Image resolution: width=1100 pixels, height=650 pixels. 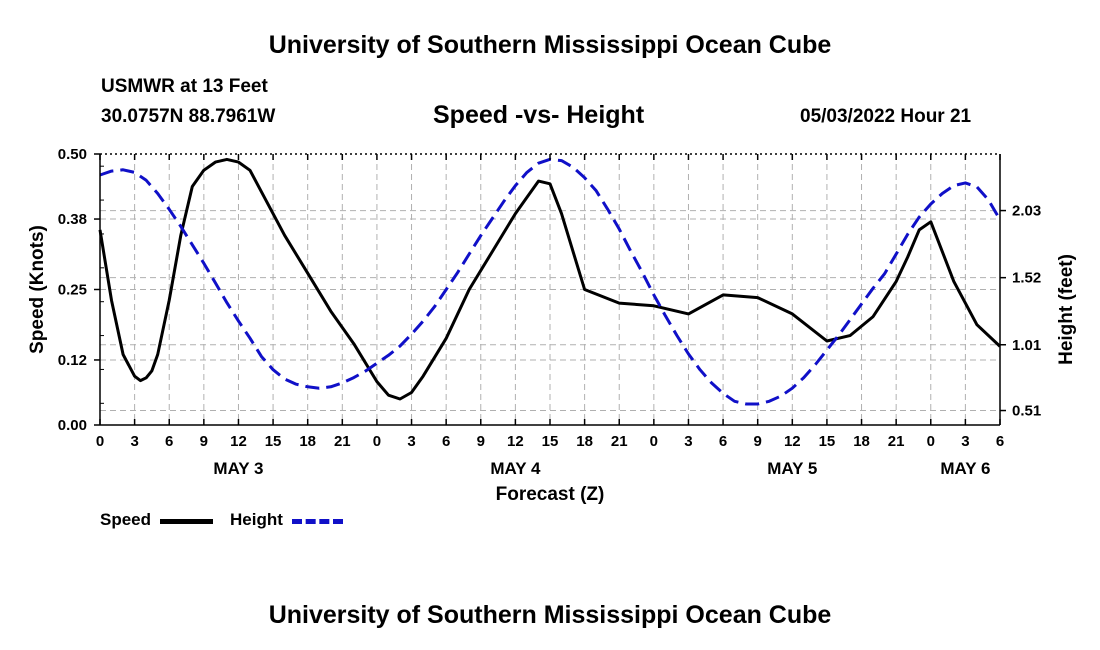 I want to click on legend: Speed Height, so click(x=230, y=520).